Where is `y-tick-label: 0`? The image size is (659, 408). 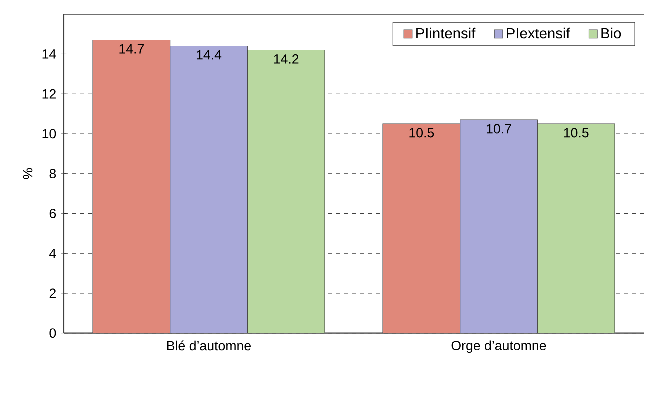
y-tick-label: 0 is located at coordinates (53, 333).